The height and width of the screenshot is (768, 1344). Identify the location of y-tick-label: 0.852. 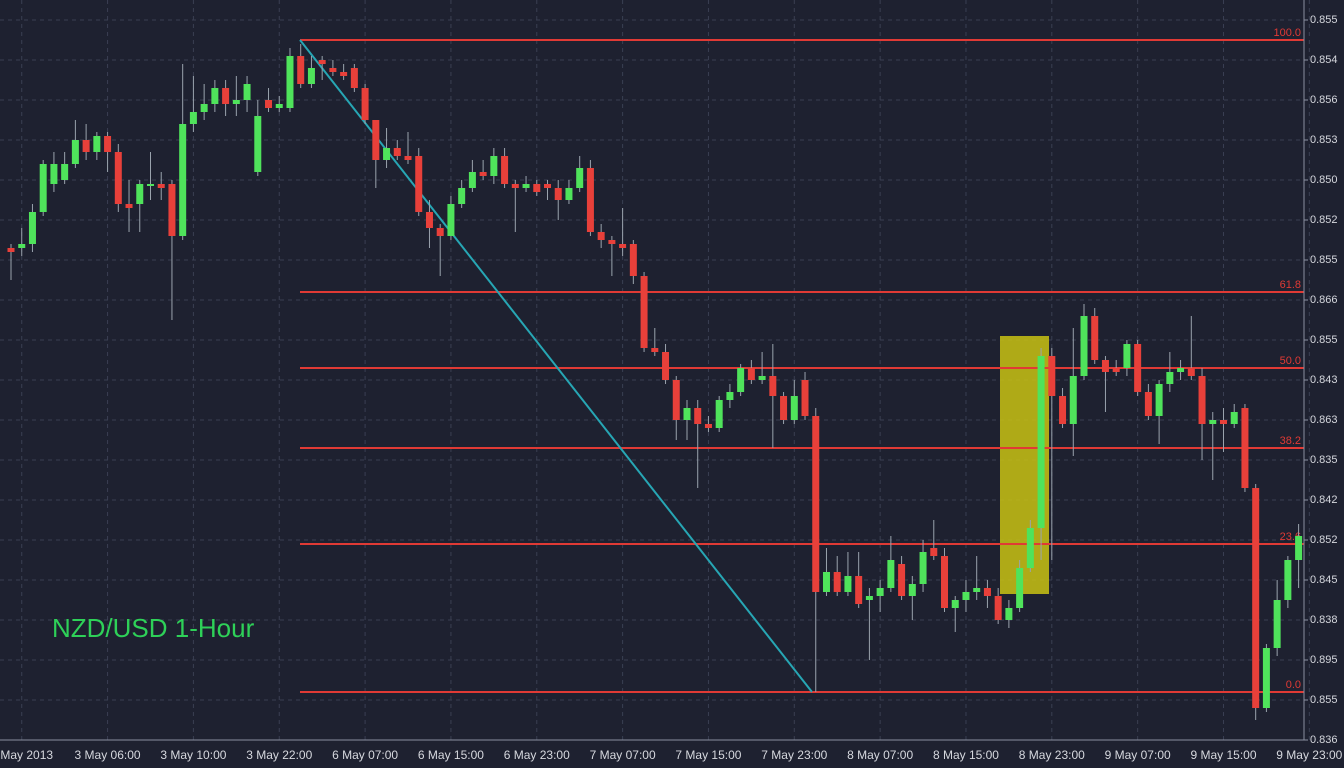
(1324, 220).